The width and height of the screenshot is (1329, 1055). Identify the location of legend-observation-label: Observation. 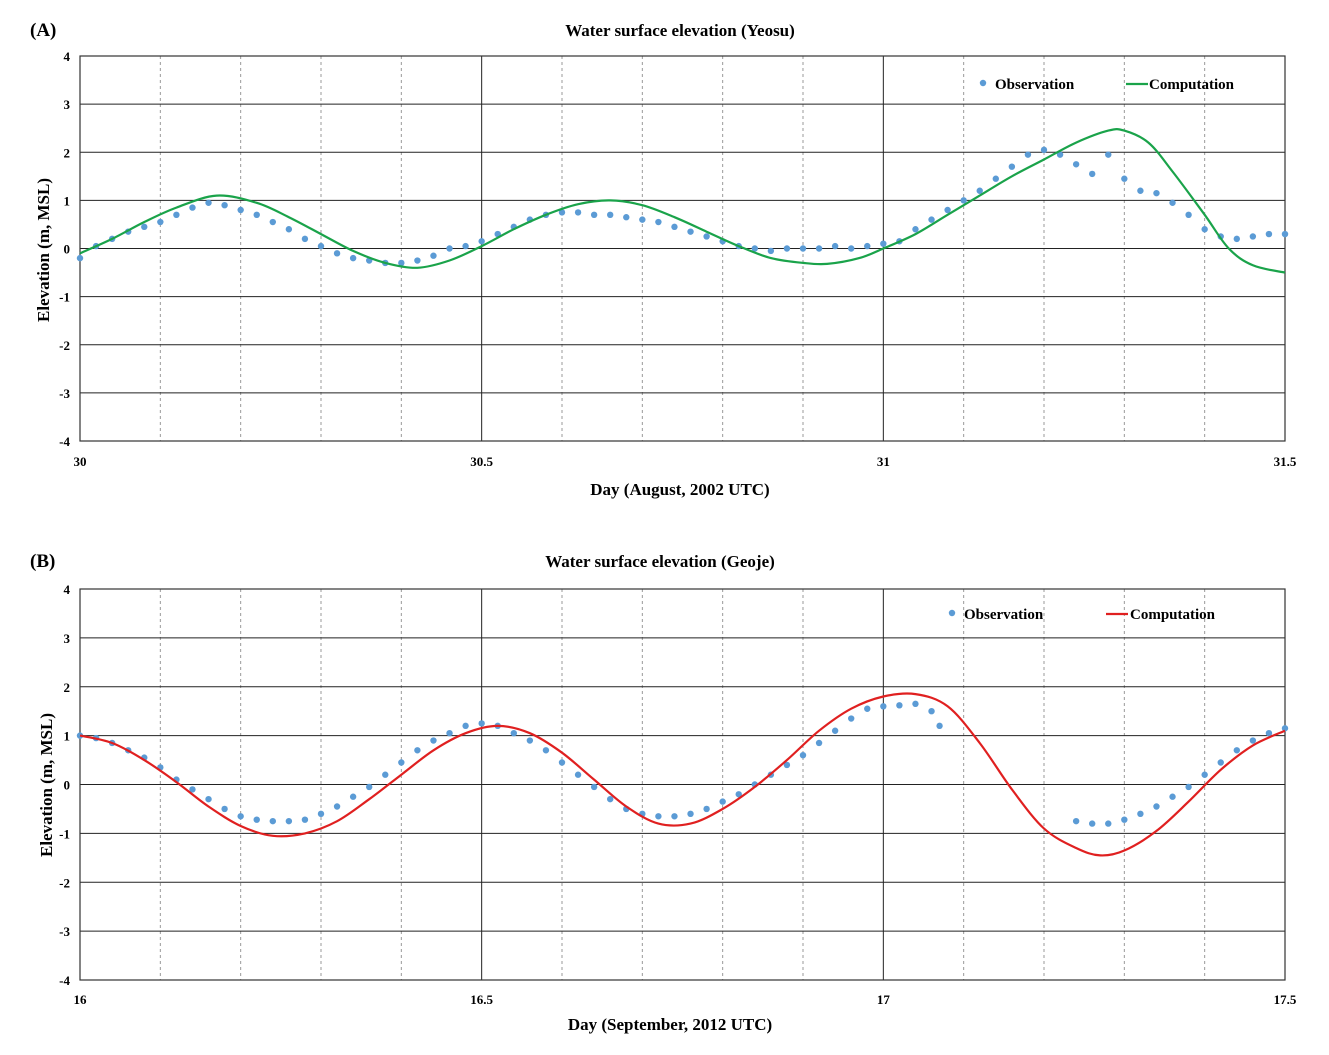
(1004, 615).